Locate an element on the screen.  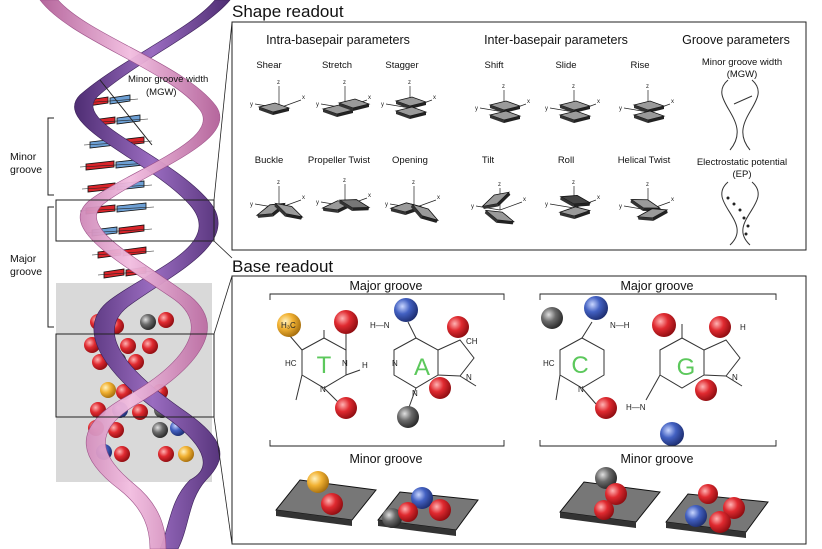
cytosine-nh: N—H is located at coordinates (620, 325).